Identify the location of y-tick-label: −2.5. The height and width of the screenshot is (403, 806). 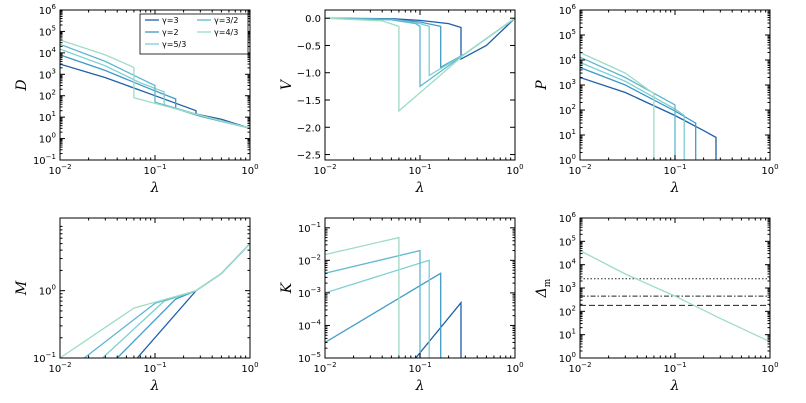
(309, 156).